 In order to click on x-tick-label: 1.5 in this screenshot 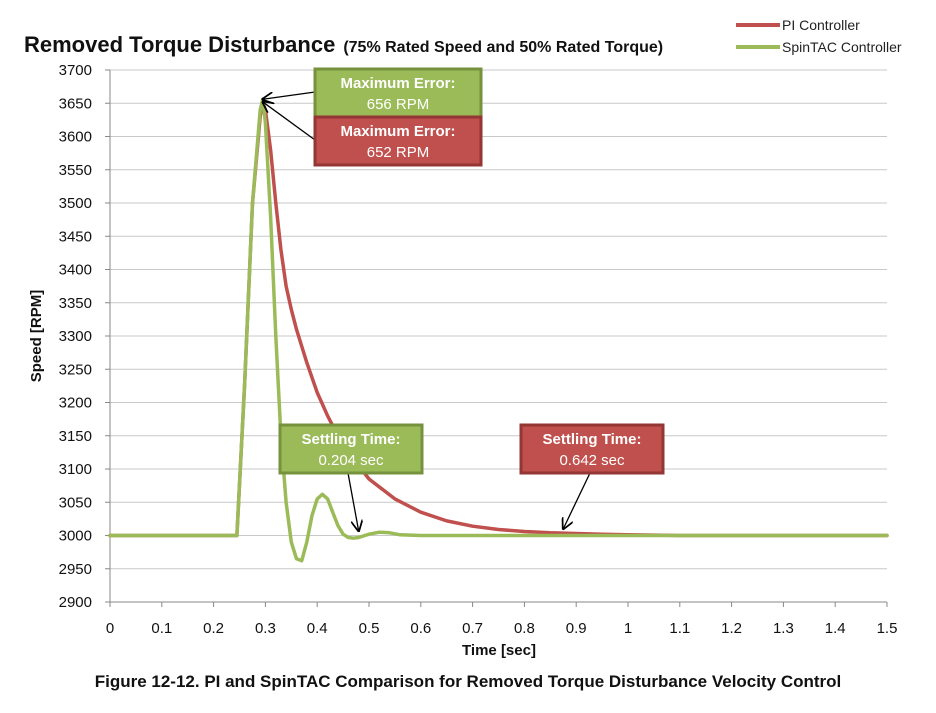, I will do `click(887, 628)`.